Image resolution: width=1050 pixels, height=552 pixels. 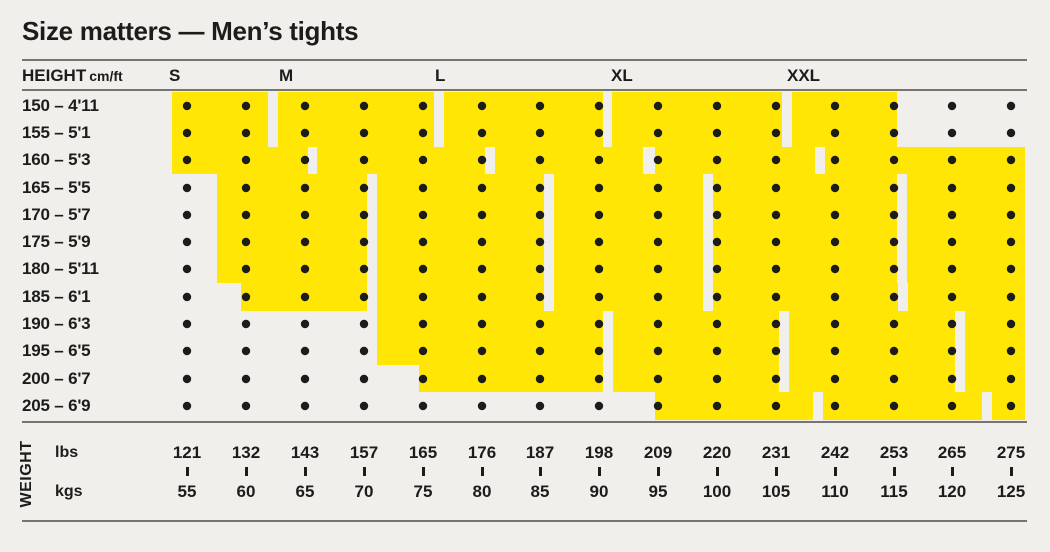 What do you see at coordinates (246, 452) in the screenshot?
I see `weight-lbs-value: 132` at bounding box center [246, 452].